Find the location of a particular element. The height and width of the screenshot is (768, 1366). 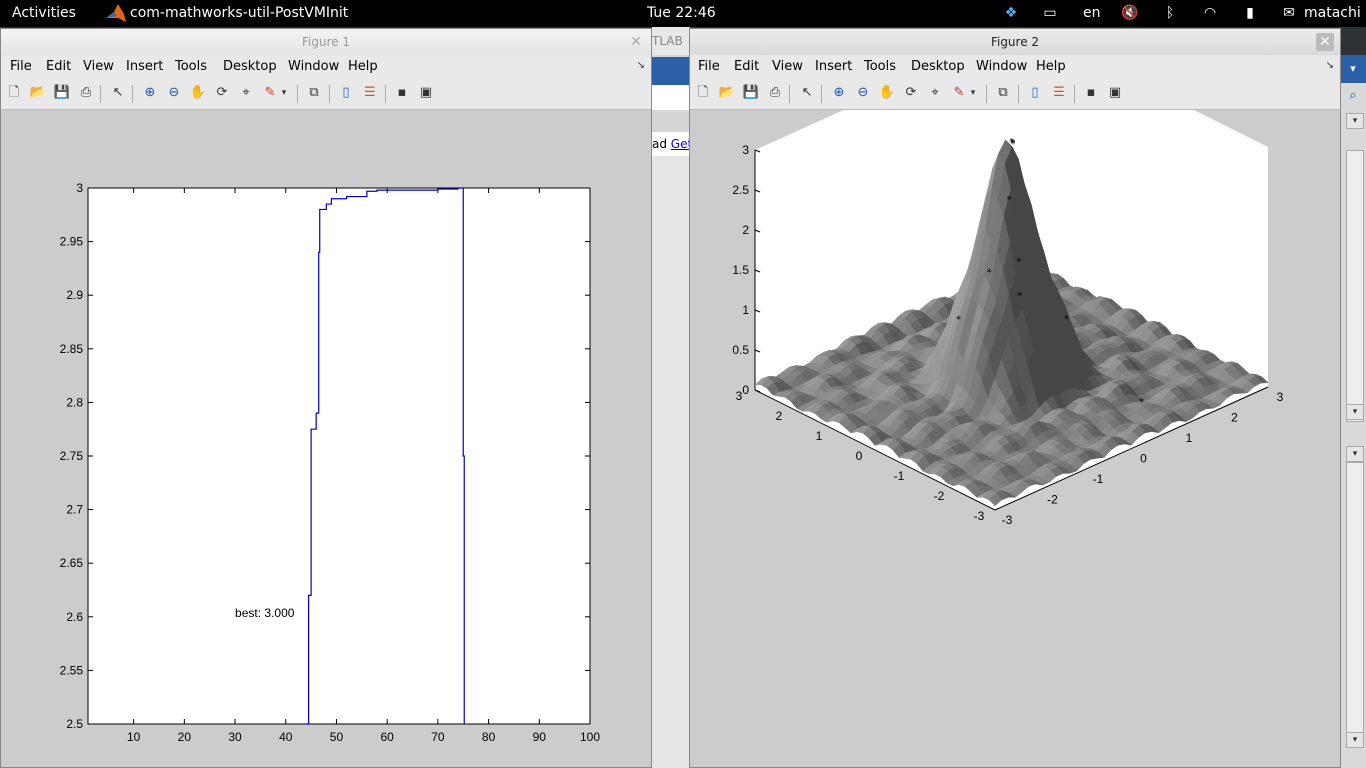

bluetooth-icon: ᛒ is located at coordinates (1170, 13).